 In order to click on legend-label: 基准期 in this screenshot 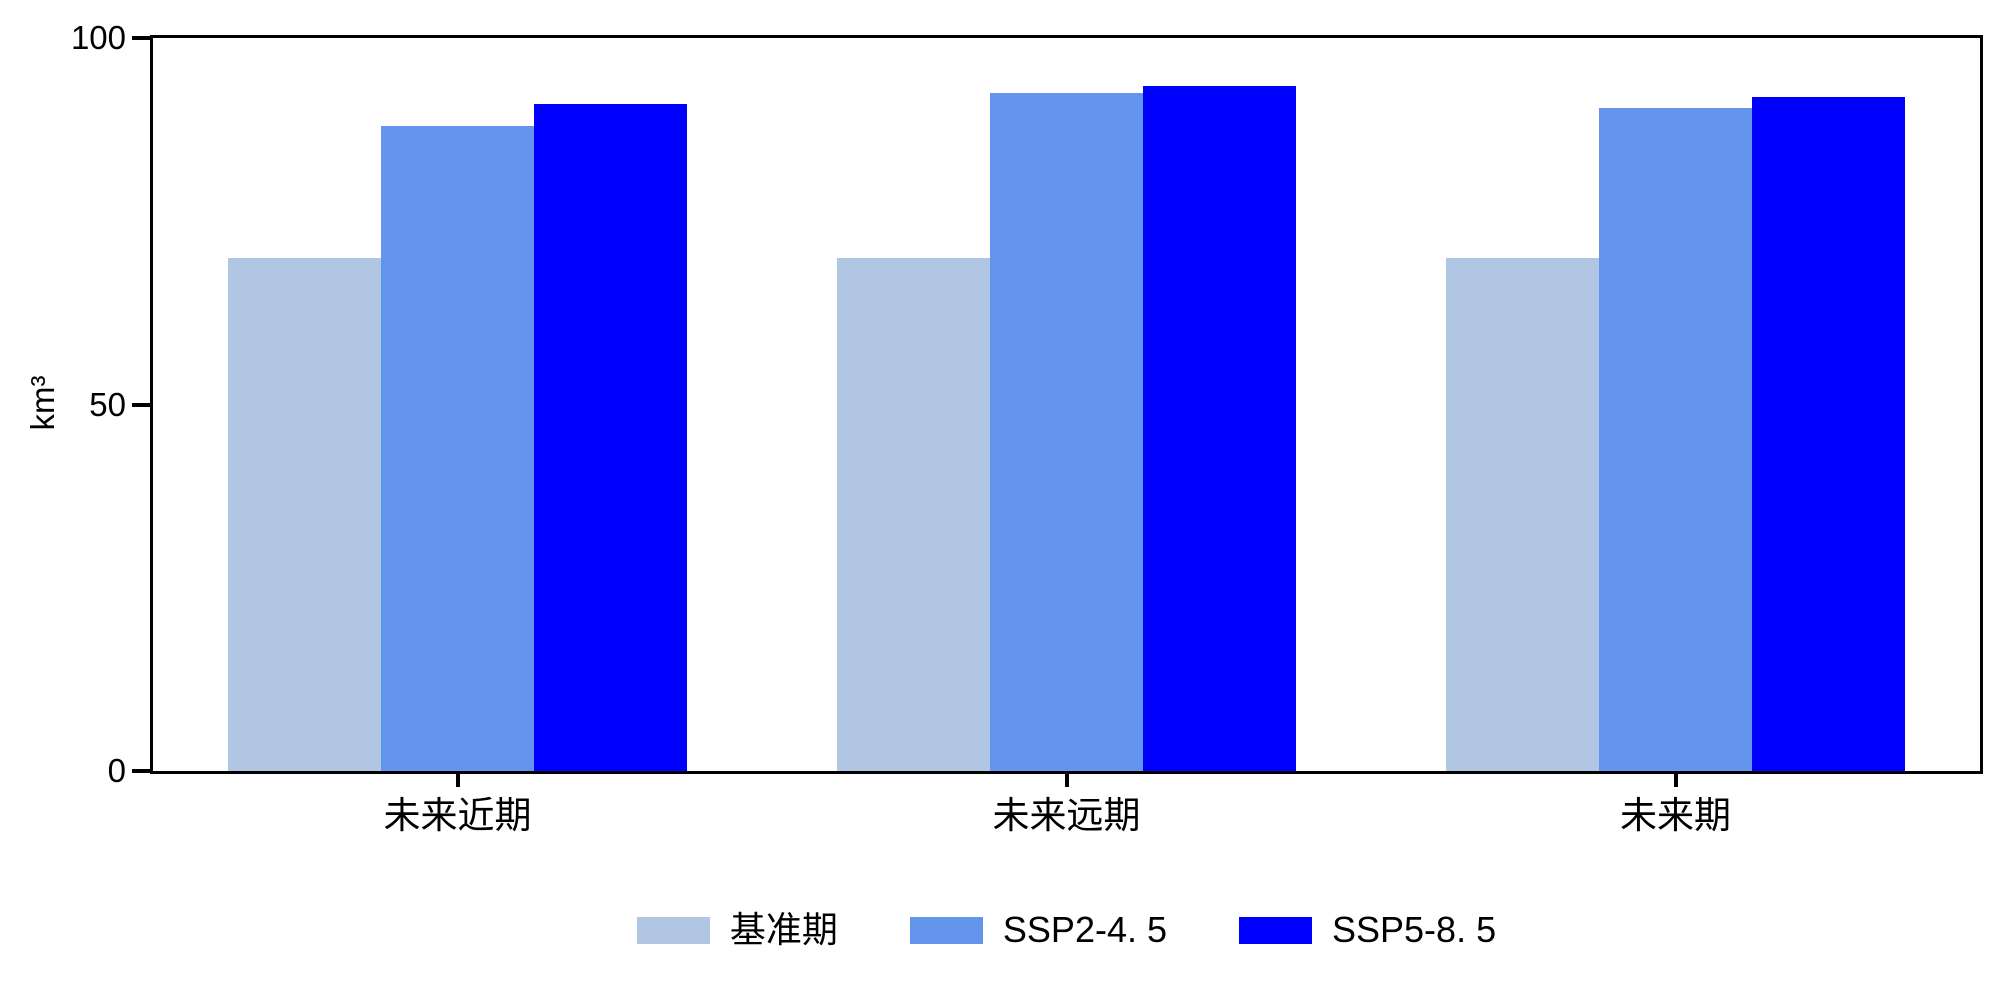, I will do `click(783, 929)`.